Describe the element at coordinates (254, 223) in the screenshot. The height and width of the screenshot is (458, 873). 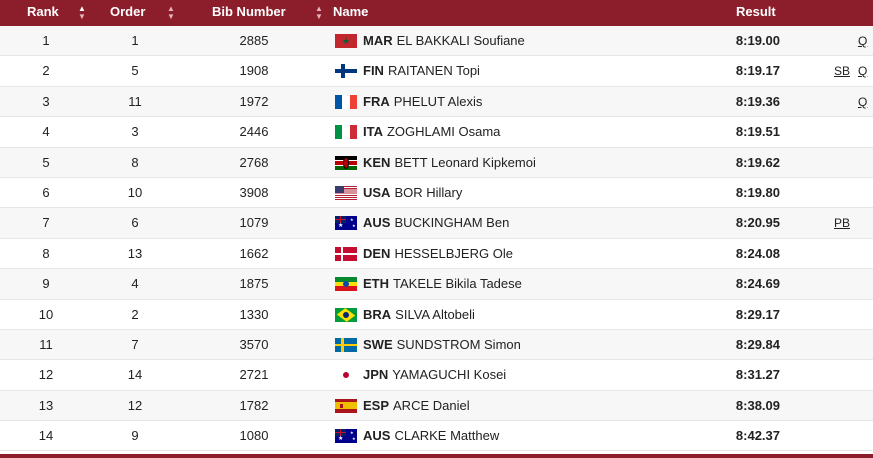
I see `bib-cell: 1079` at that location.